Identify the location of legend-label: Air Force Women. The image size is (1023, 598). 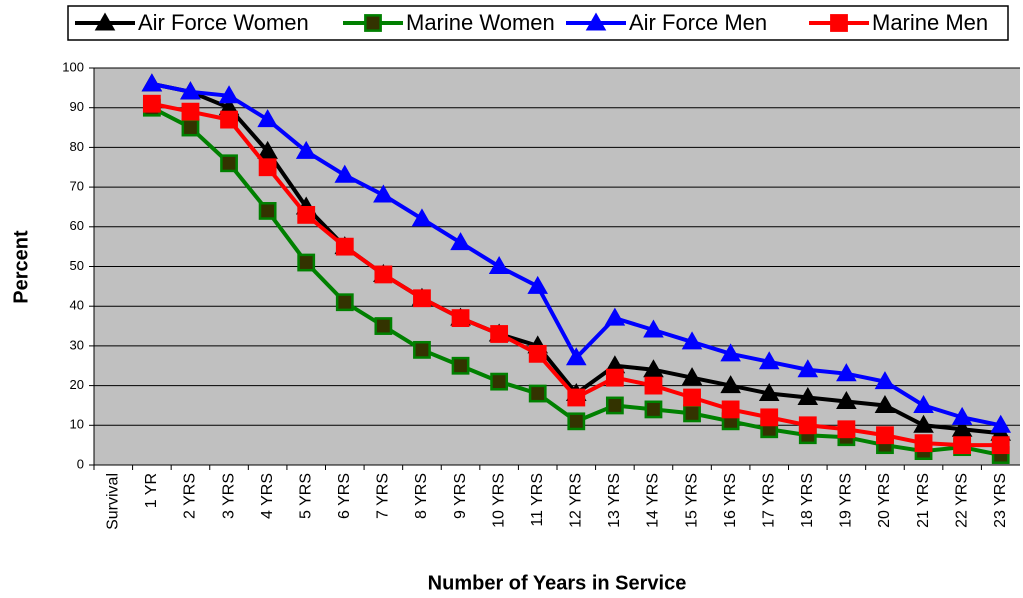
(223, 22).